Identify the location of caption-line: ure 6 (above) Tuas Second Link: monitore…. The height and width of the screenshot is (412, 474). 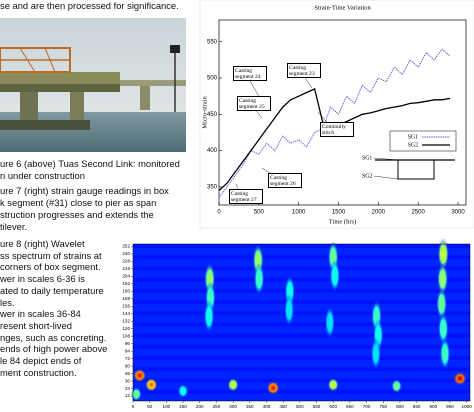
(90, 163).